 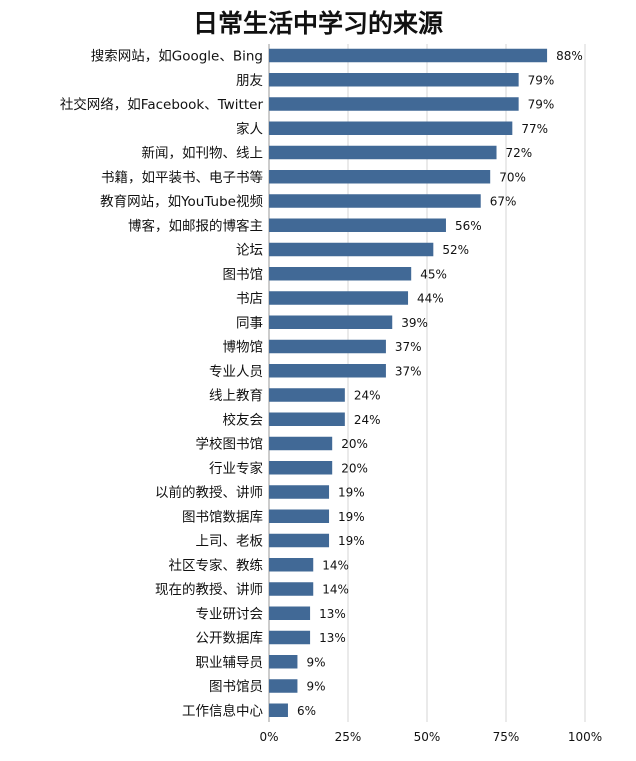 What do you see at coordinates (306, 711) in the screenshot?
I see `data-label: 6%` at bounding box center [306, 711].